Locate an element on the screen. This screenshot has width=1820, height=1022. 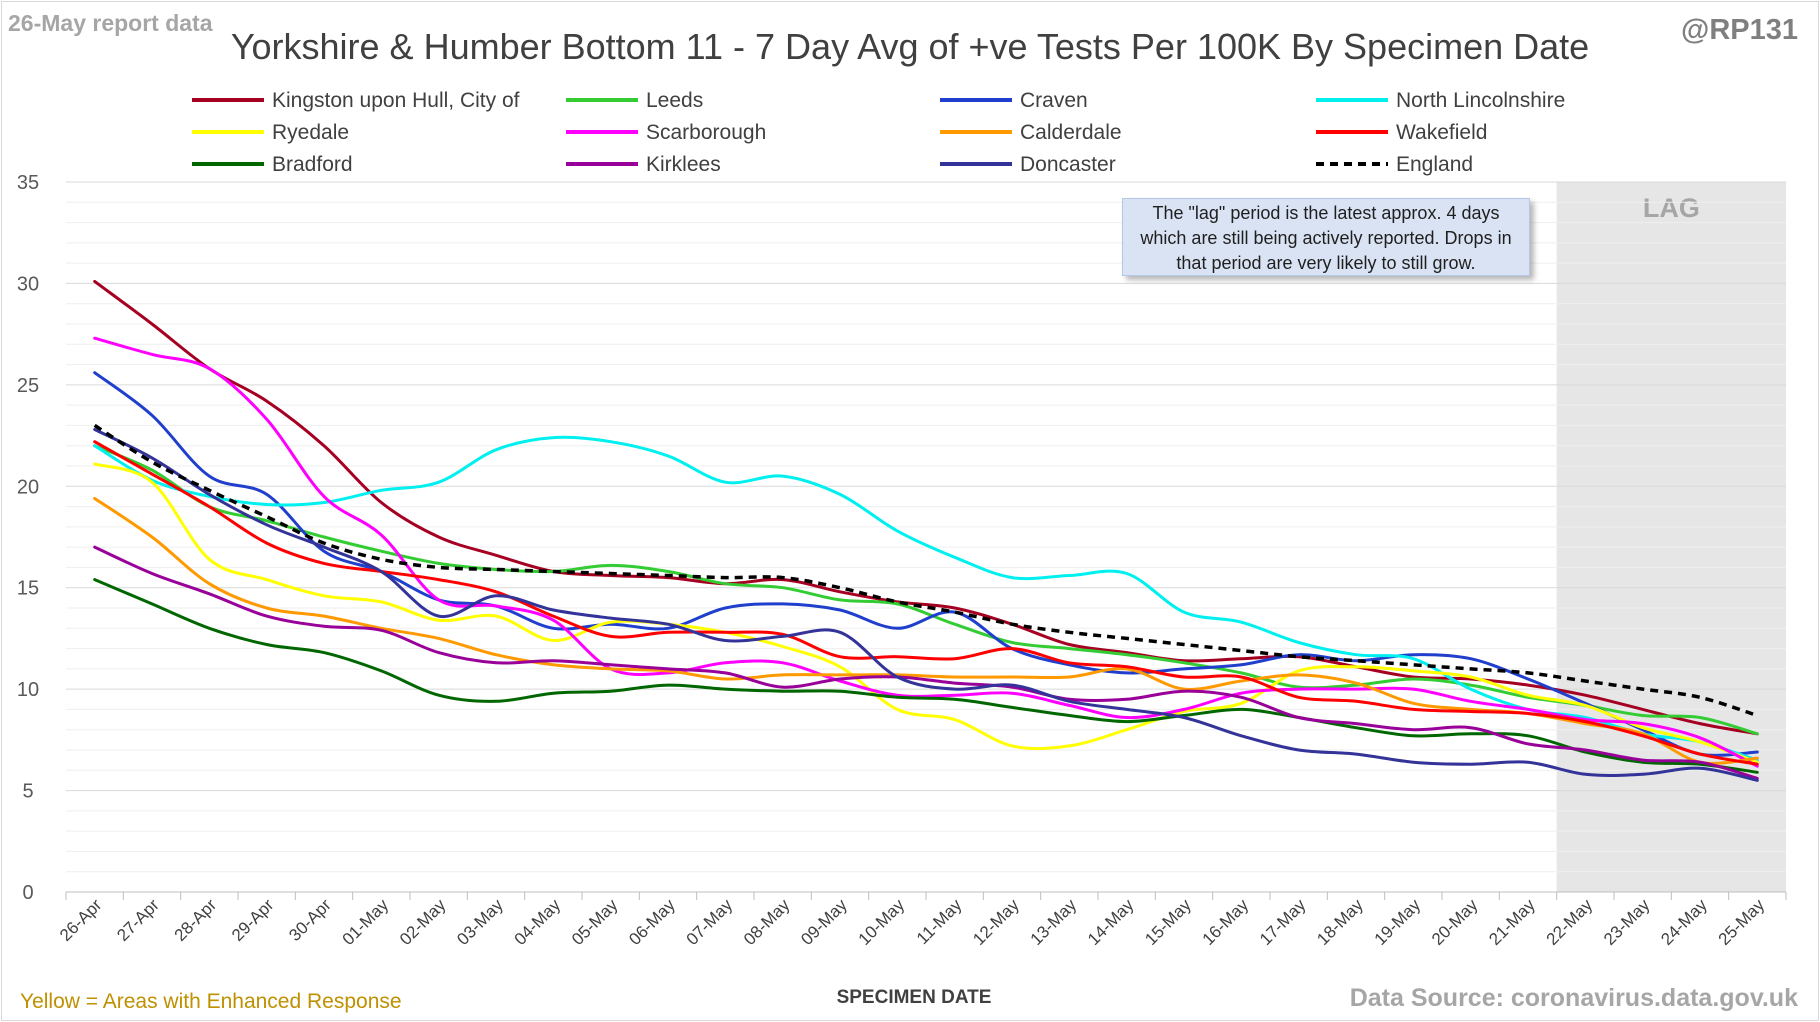
x-tick-label: 28-Apr is located at coordinates (196, 920).